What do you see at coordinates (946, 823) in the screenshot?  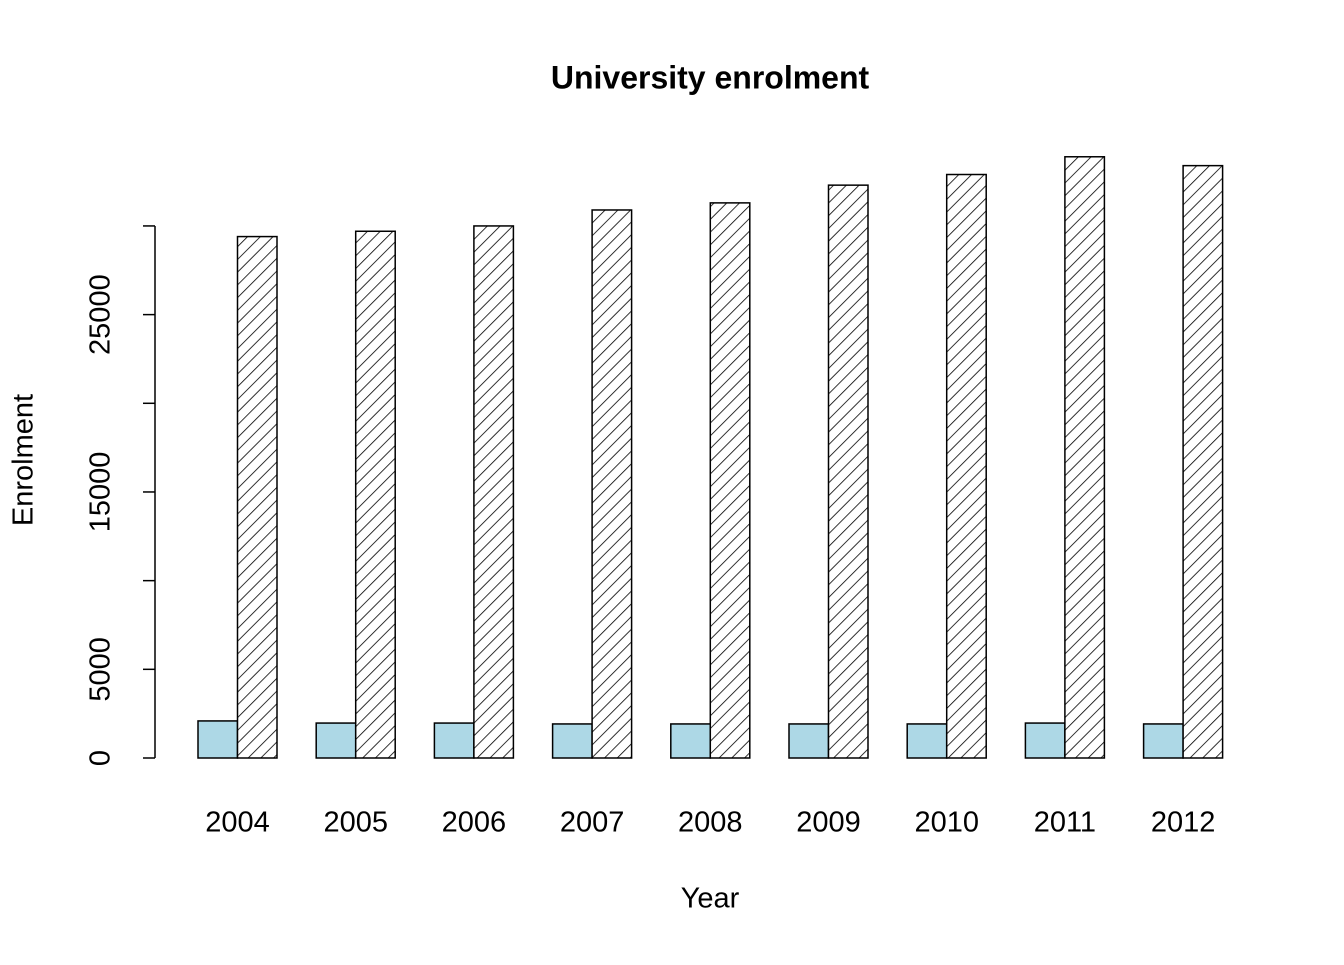 I see `x-tick-label: 2010` at bounding box center [946, 823].